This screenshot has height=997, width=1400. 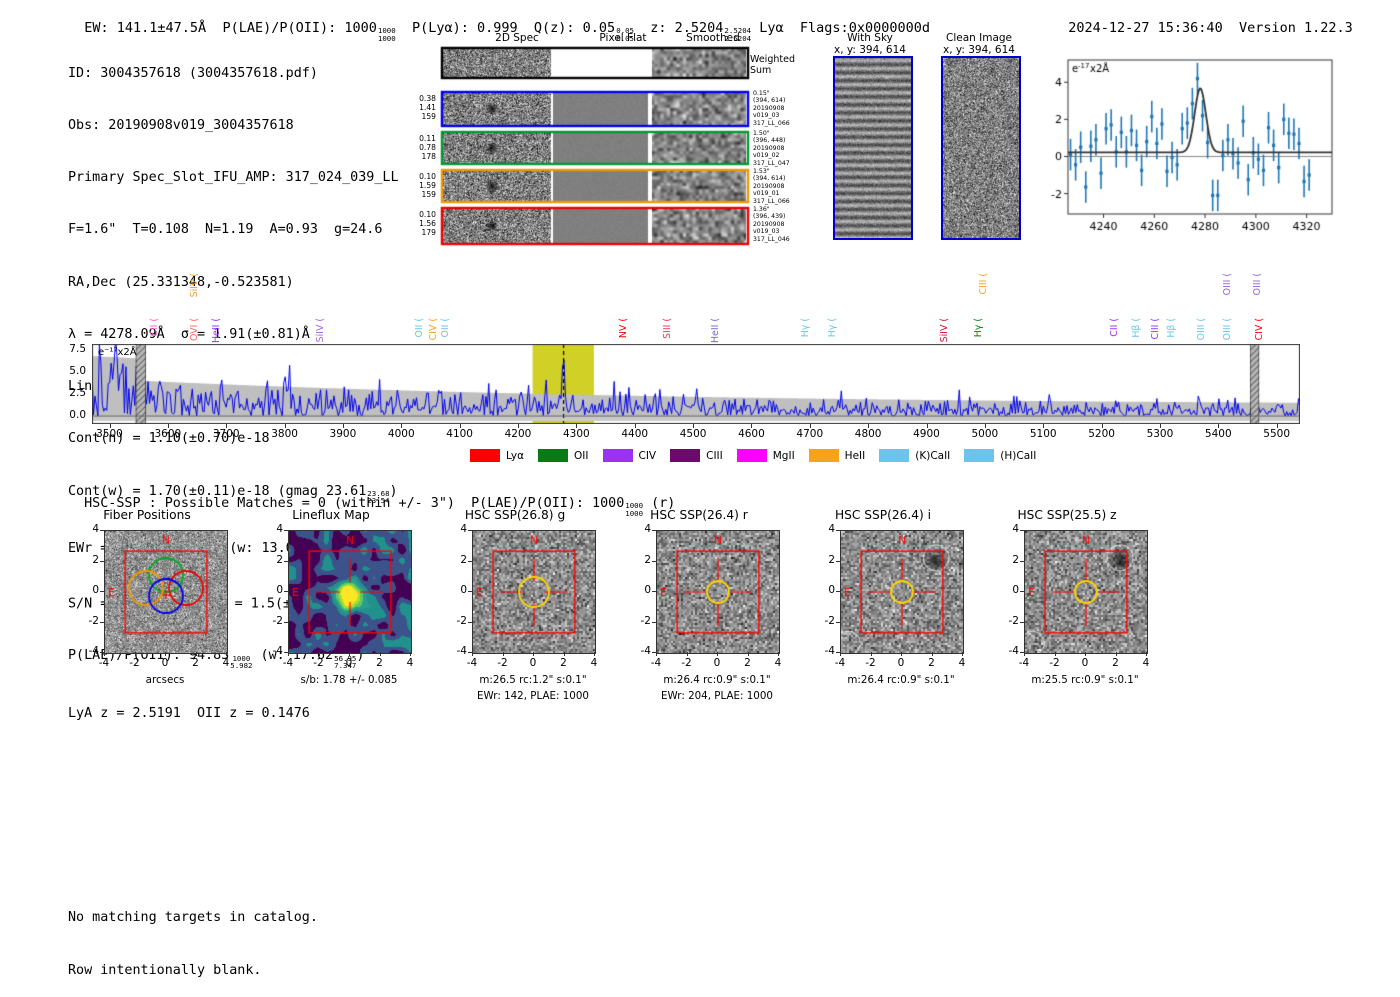 I want to click on header-z: z: 2.5204, so click(x=687, y=28).